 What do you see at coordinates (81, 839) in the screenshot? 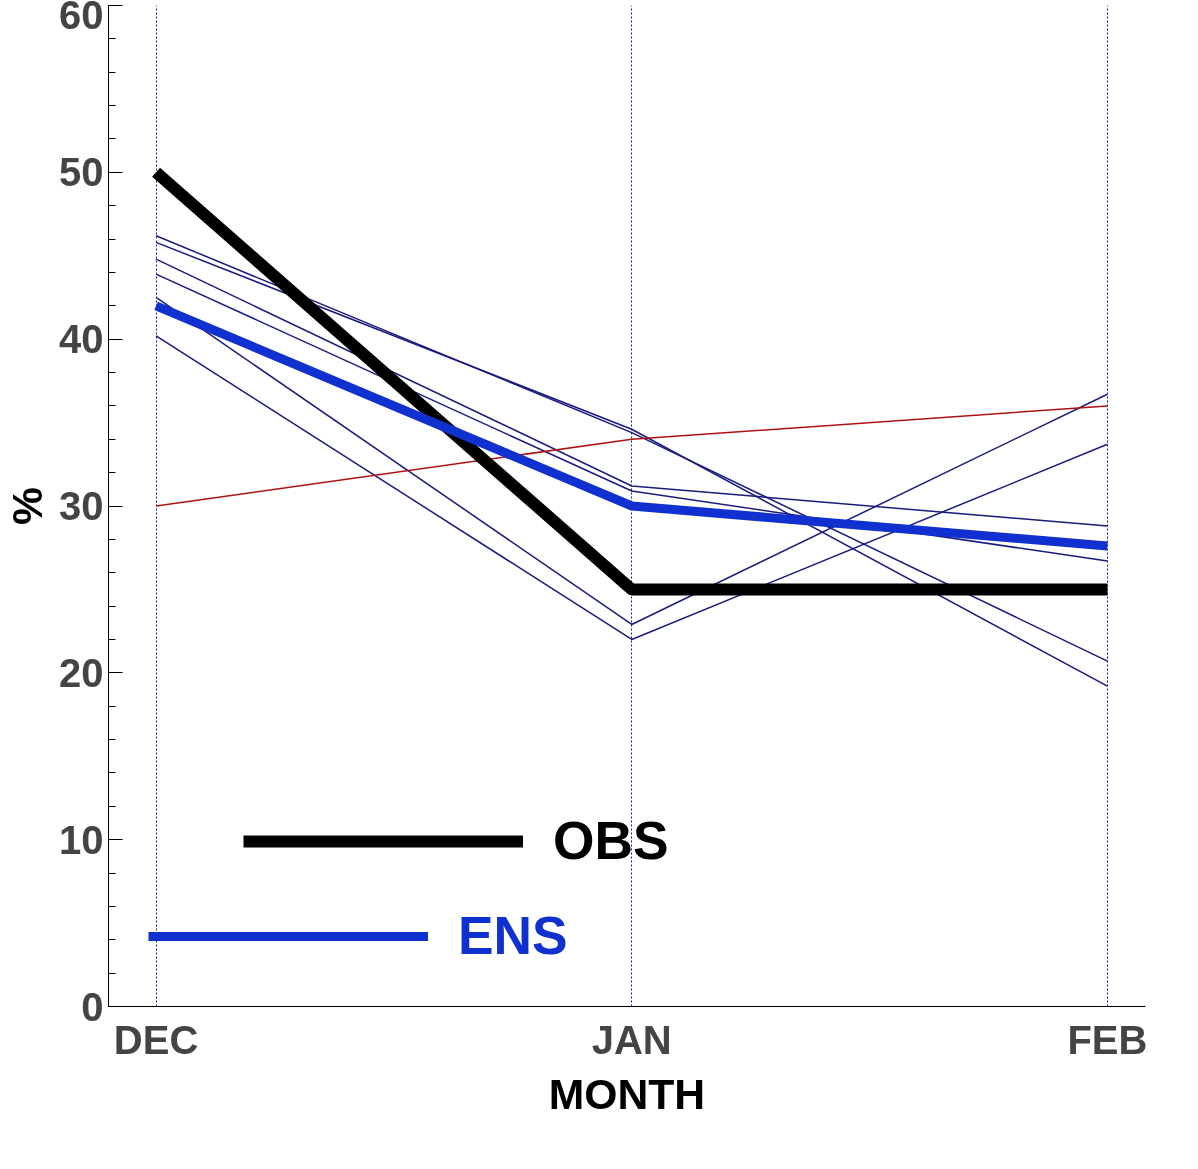
I see `y-tick-label: 10` at bounding box center [81, 839].